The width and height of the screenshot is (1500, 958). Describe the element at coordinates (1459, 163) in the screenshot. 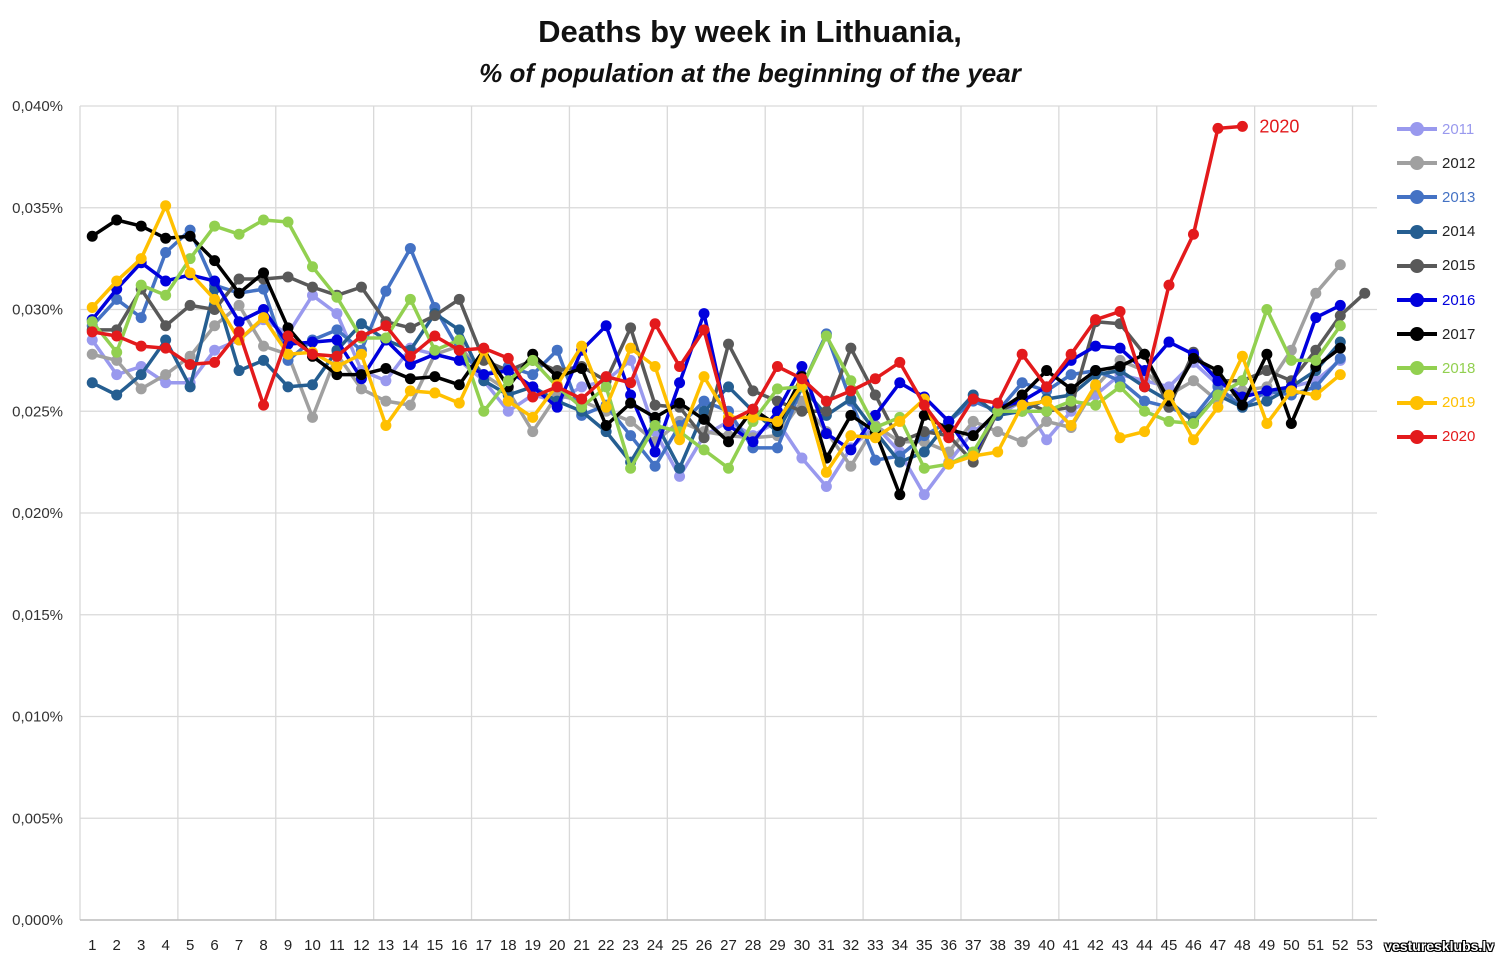

I see `legend-label: 2012` at that location.